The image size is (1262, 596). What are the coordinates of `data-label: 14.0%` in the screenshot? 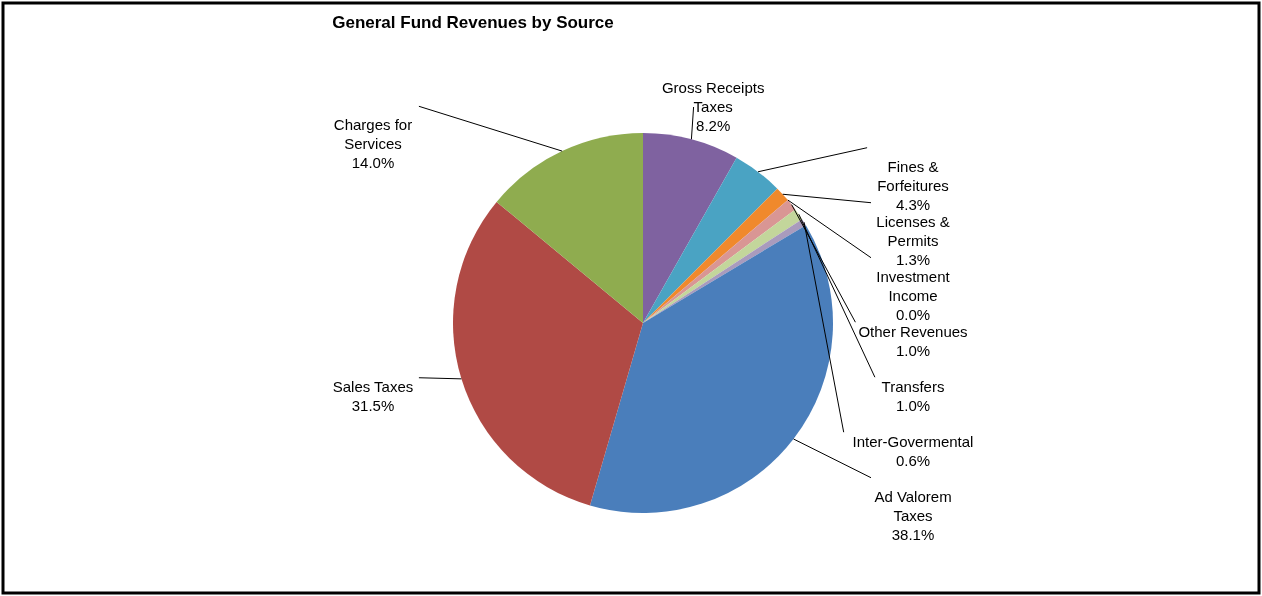 It's located at (373, 163).